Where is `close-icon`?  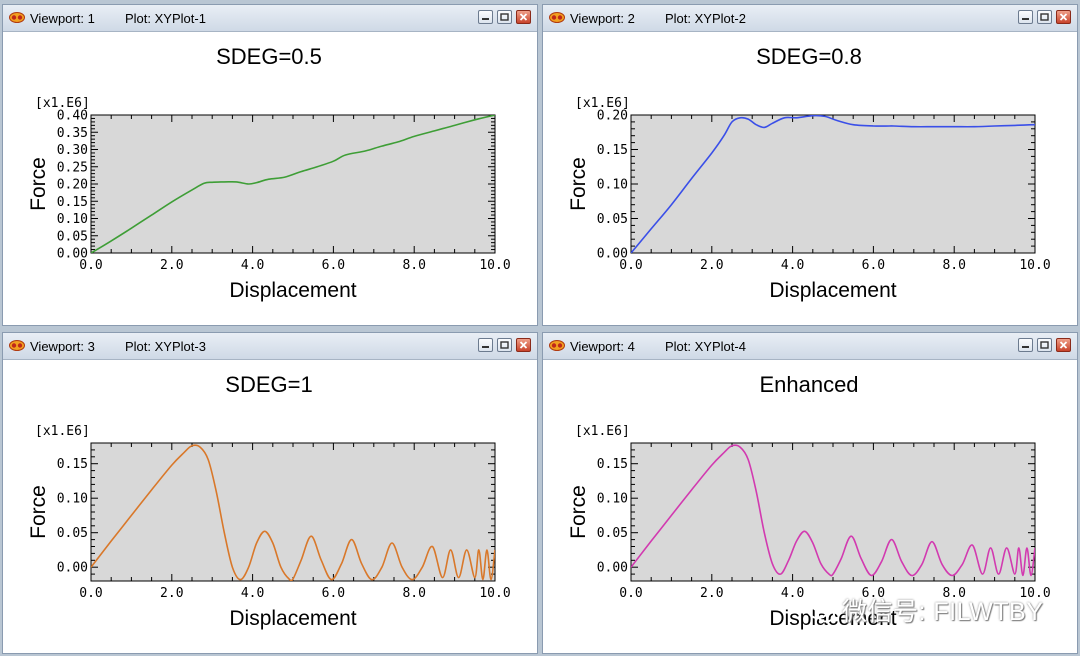
close-icon is located at coordinates (1063, 17).